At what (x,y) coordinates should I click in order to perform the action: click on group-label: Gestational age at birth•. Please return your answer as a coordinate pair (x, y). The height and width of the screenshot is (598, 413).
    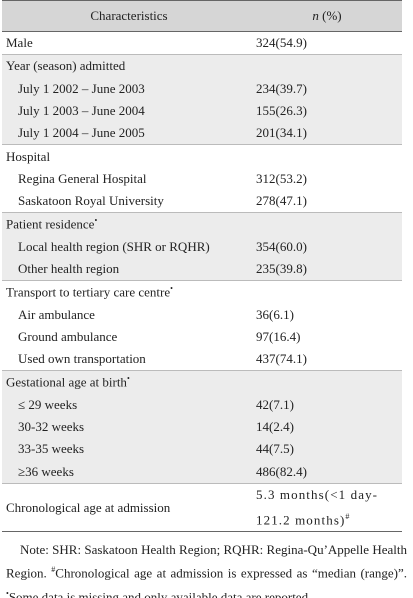
    Looking at the image, I should click on (129, 382).